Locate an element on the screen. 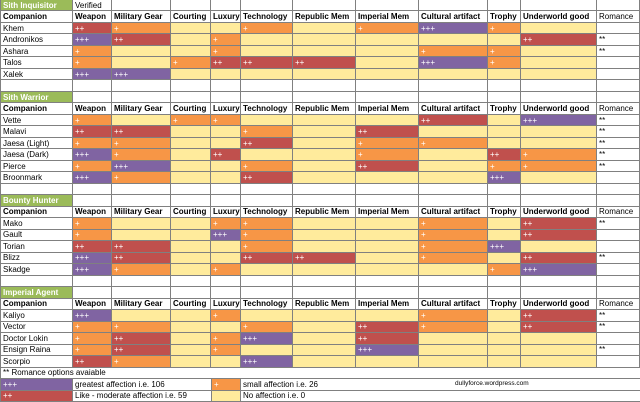 The image size is (640, 402). legend-text-greatest: greatest affection i.e. 106 is located at coordinates (142, 385).